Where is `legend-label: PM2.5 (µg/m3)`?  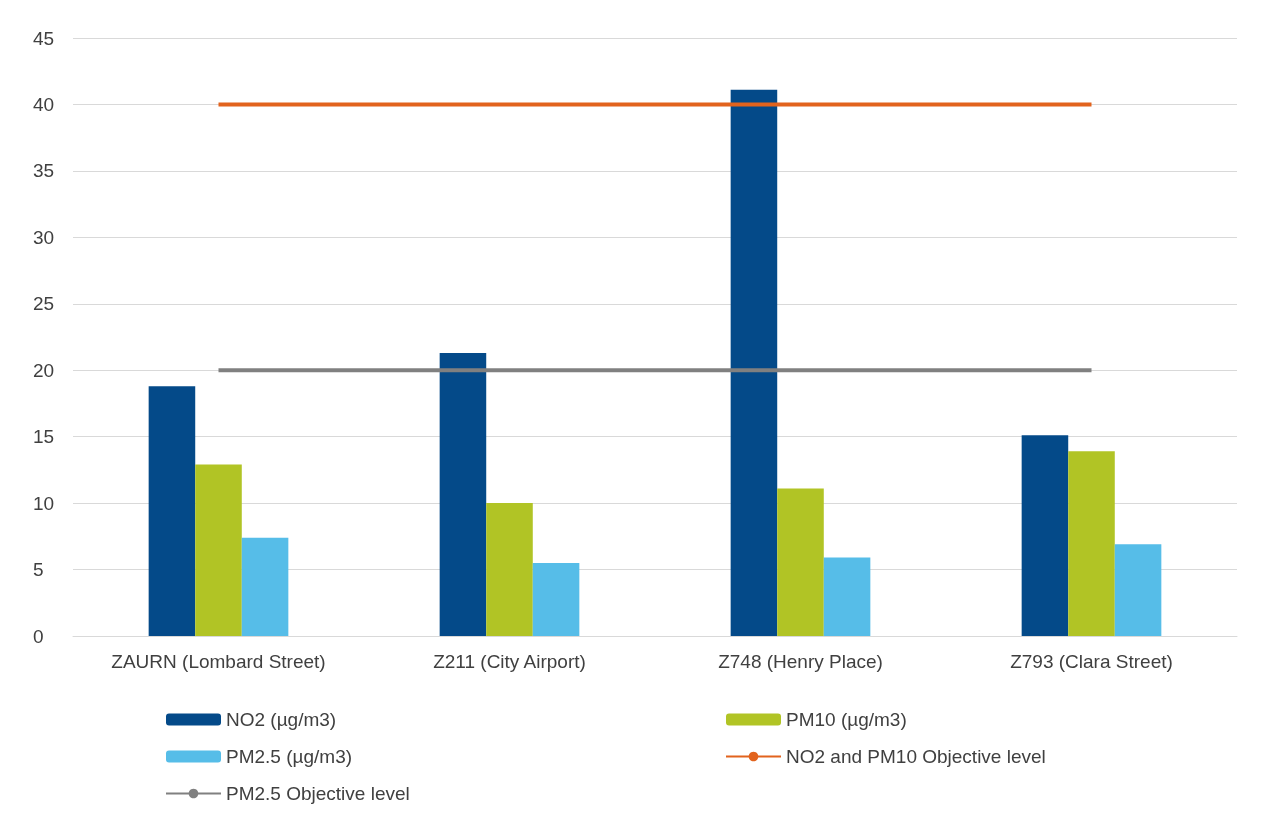 legend-label: PM2.5 (µg/m3) is located at coordinates (289, 756).